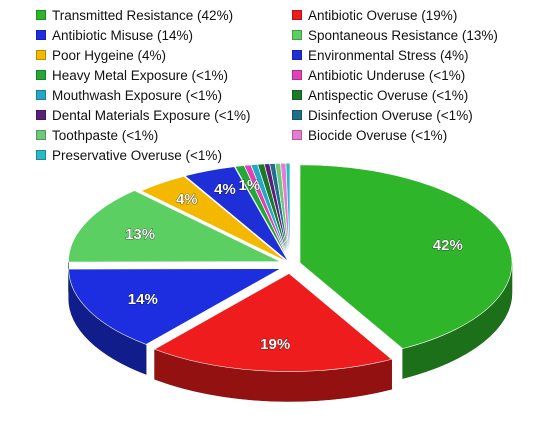 The image size is (550, 437). What do you see at coordinates (288, 212) in the screenshot?
I see `pie-slice-preservative-overuse` at bounding box center [288, 212].